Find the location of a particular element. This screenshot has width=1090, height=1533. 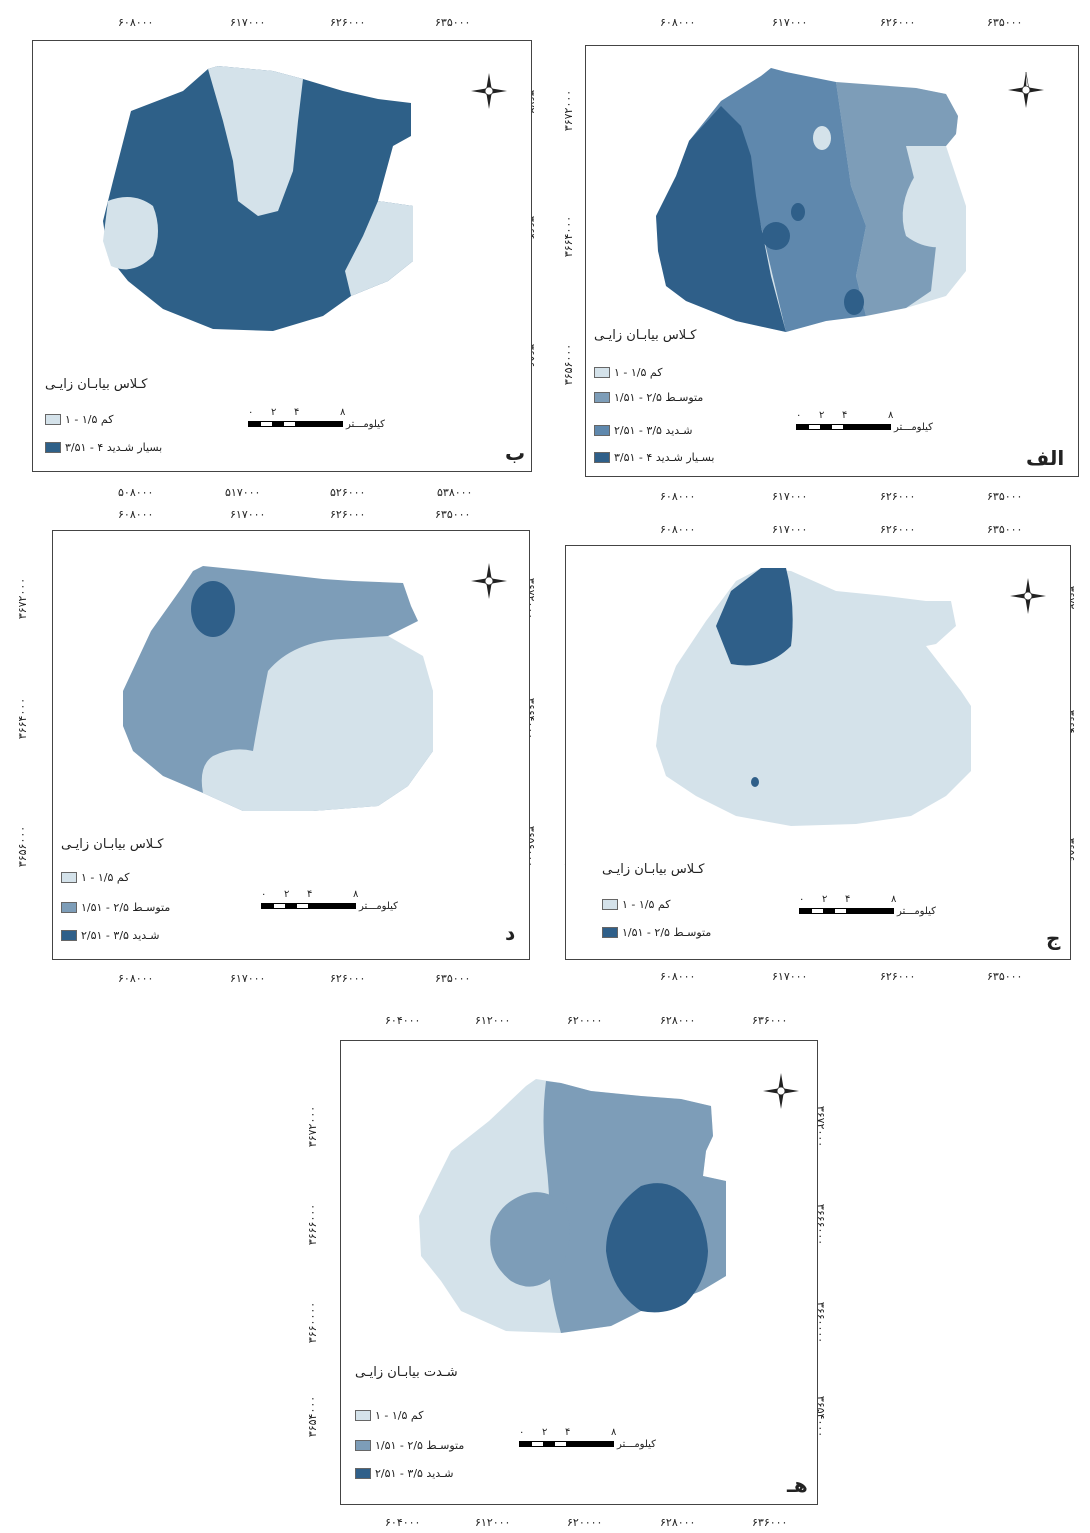

y-tick-left: ۳۶۶۰۰۰۰ is located at coordinates (313, 1322).